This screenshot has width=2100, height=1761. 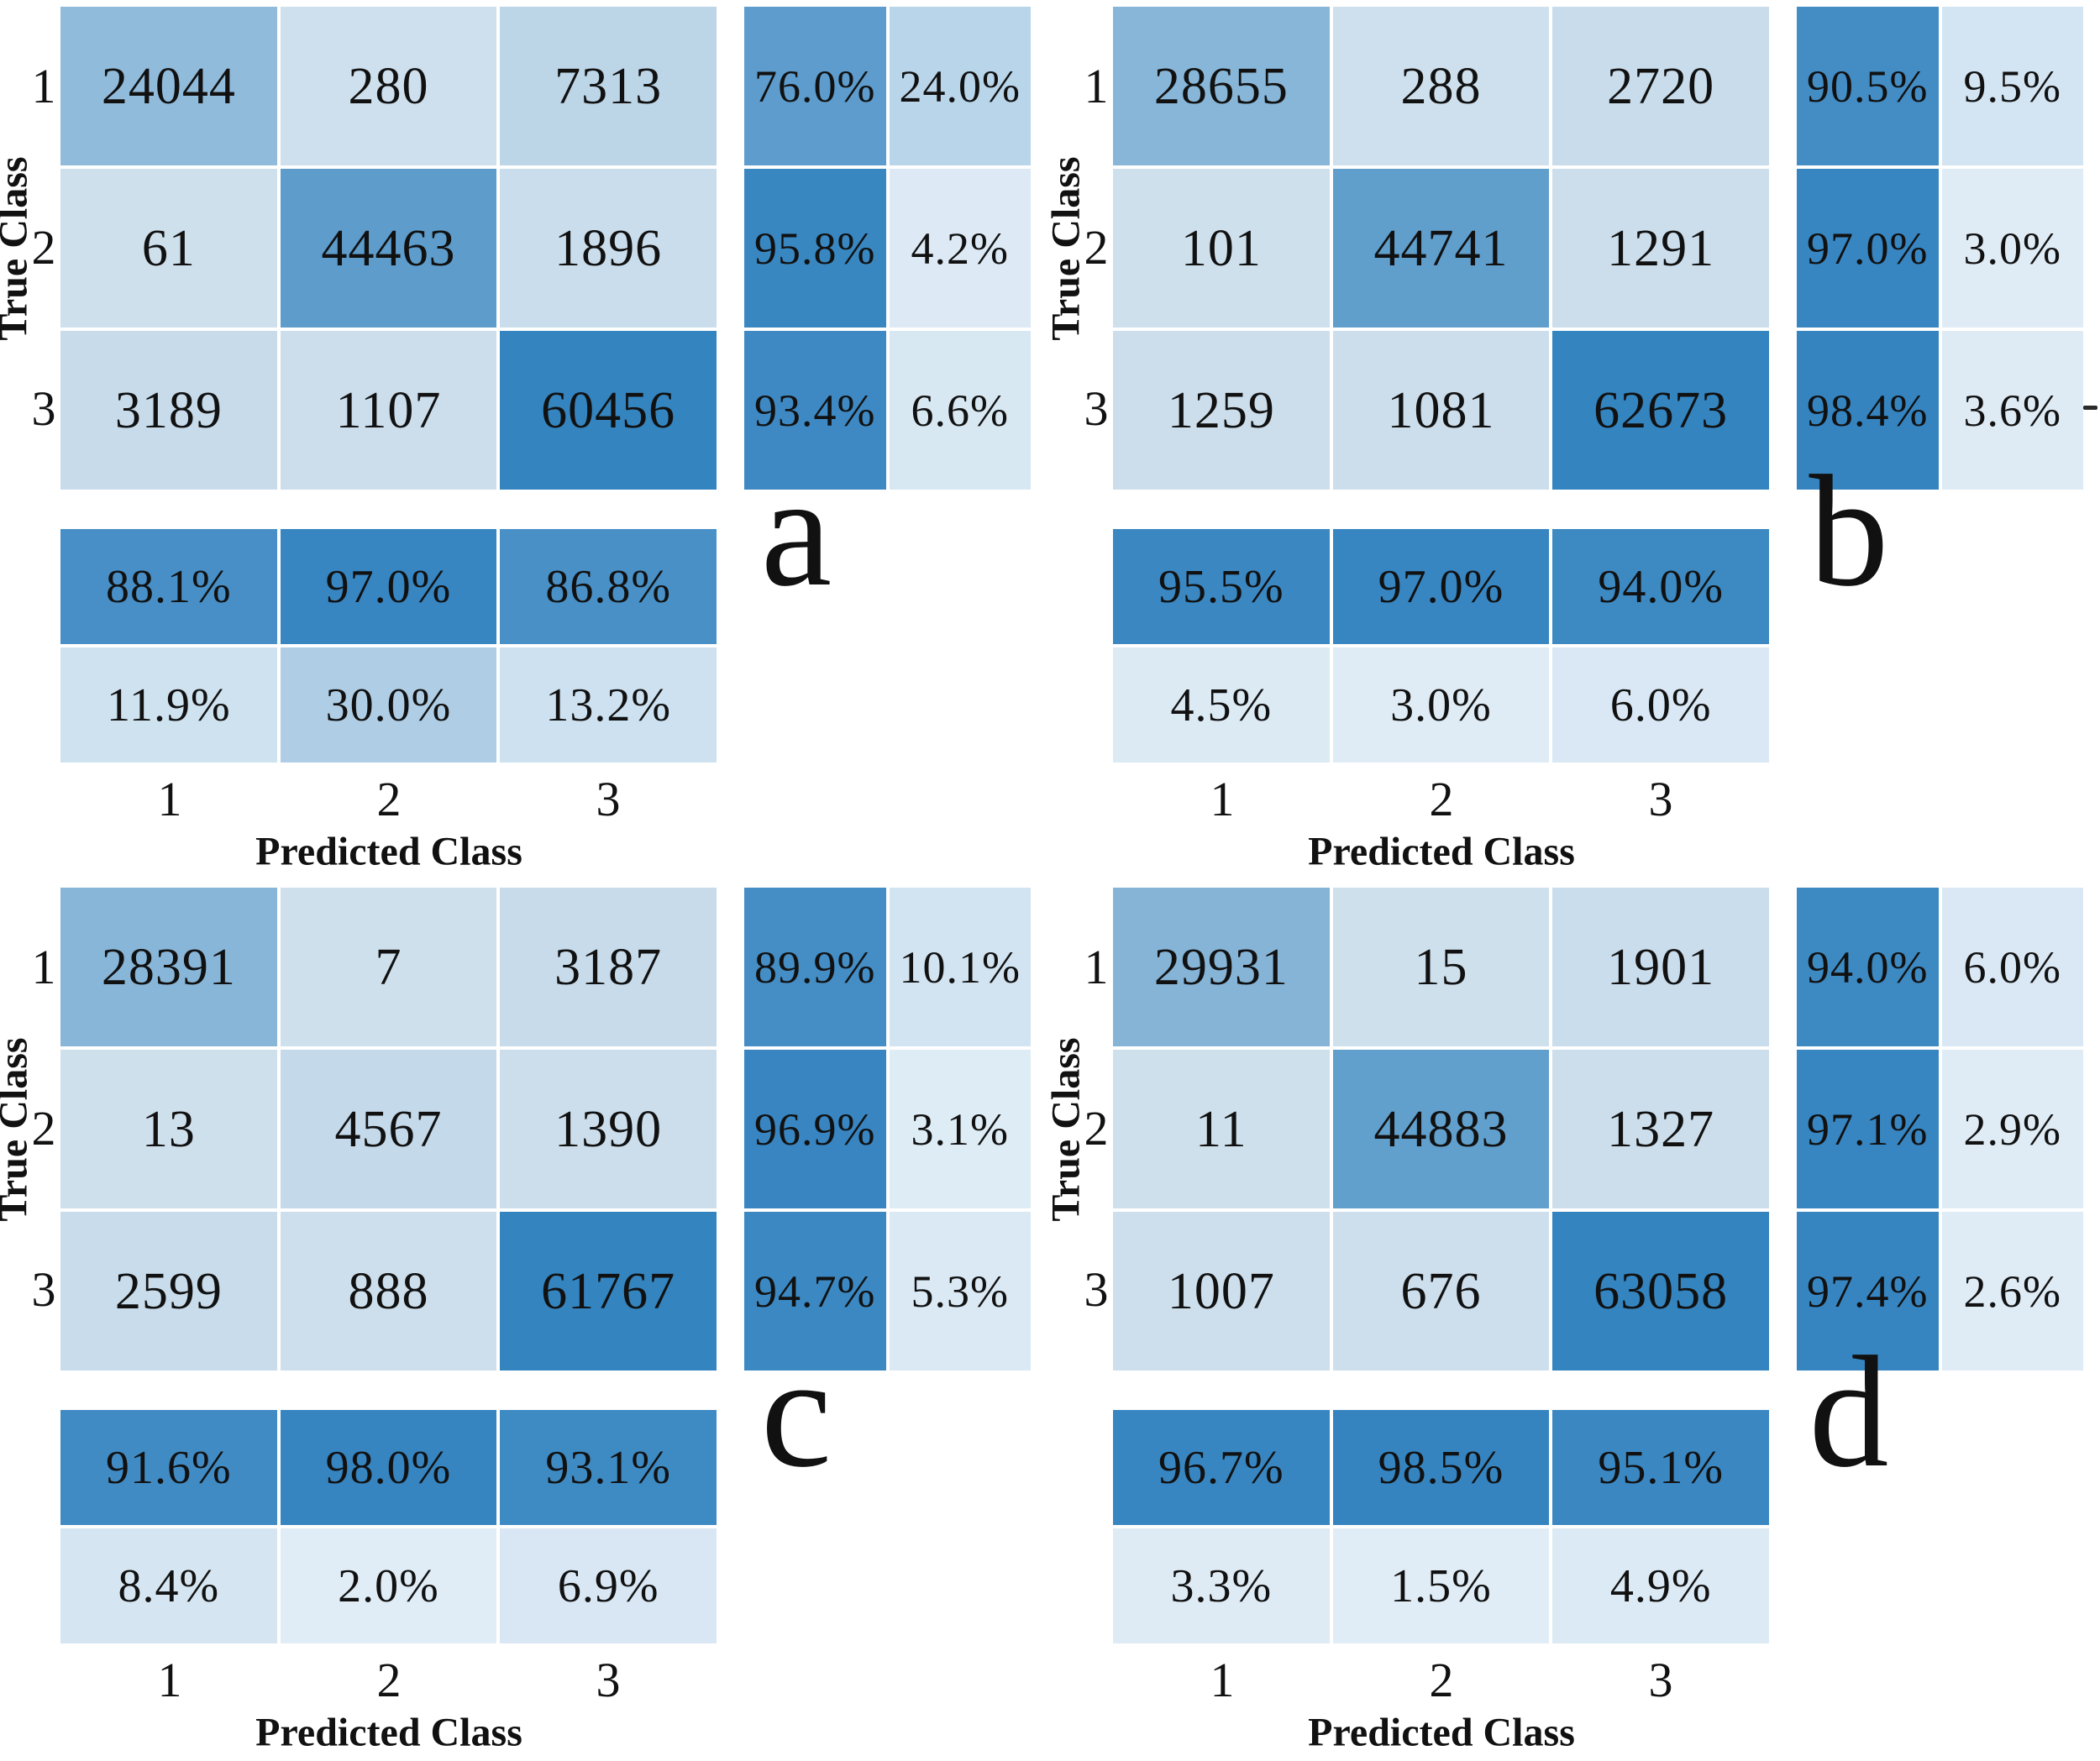 What do you see at coordinates (1221, 1129) in the screenshot?
I see `matrix-cell-r2c1: 11` at bounding box center [1221, 1129].